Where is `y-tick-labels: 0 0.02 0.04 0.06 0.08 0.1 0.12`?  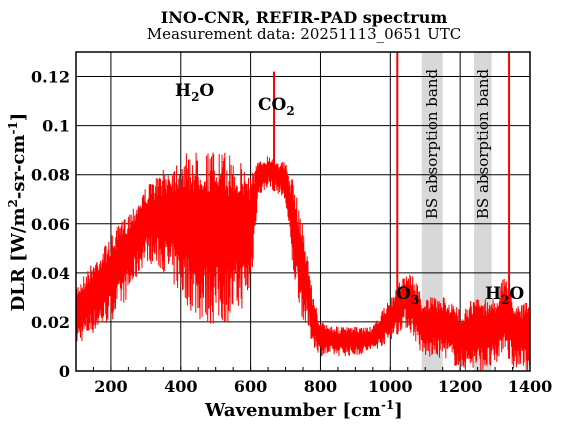
y-tick-labels: 0 0.02 0.04 0.06 0.08 0.1 0.12 is located at coordinates (50, 224).